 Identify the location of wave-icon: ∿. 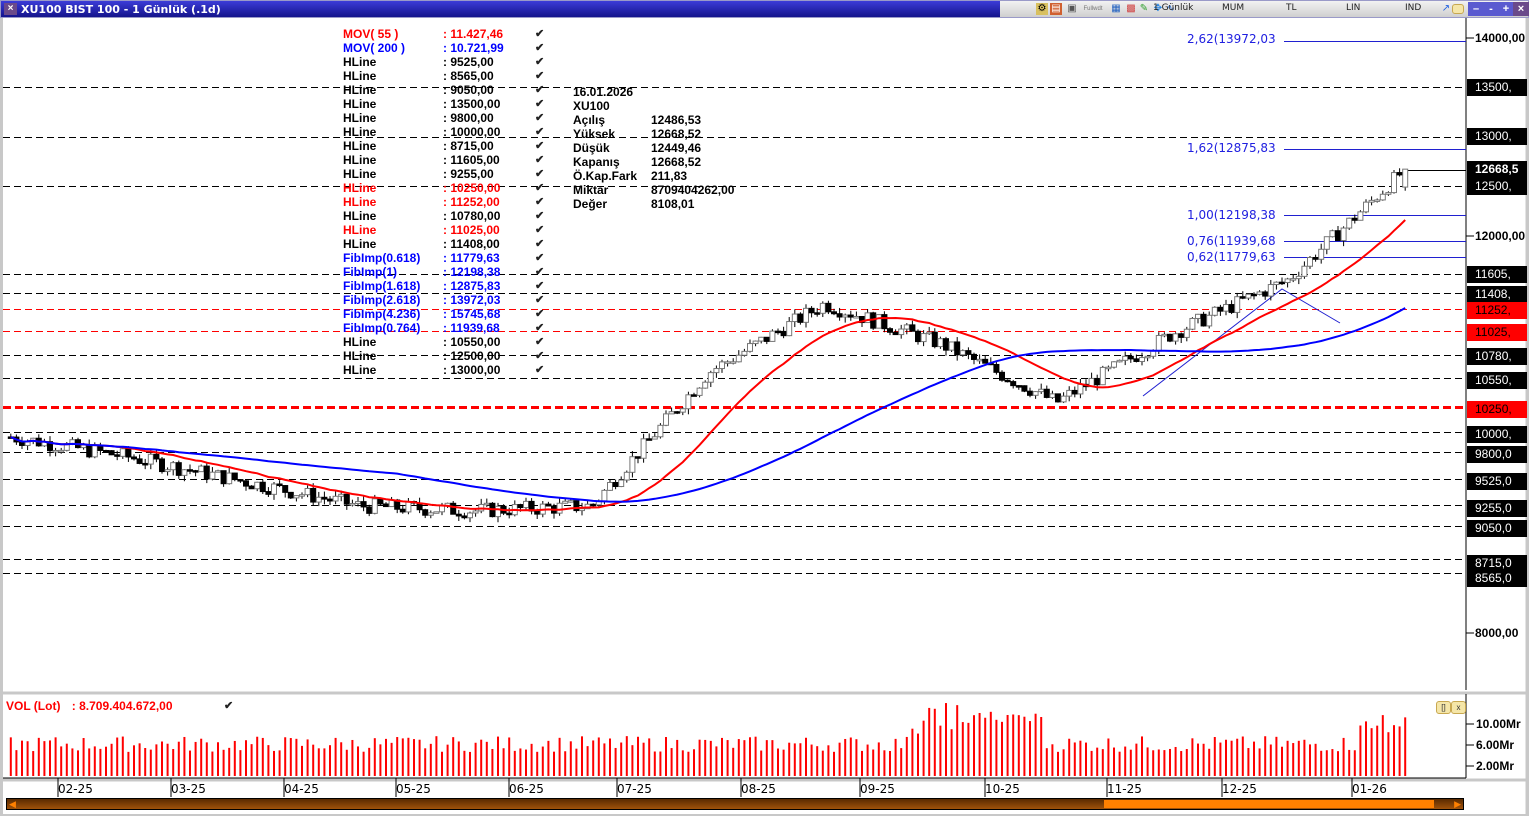
(1171, 8).